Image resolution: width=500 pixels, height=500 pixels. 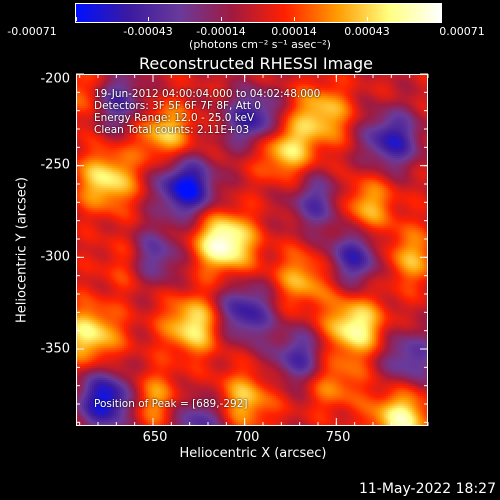 I want to click on colorbar-tick-label: -0.00043, so click(x=148, y=31).